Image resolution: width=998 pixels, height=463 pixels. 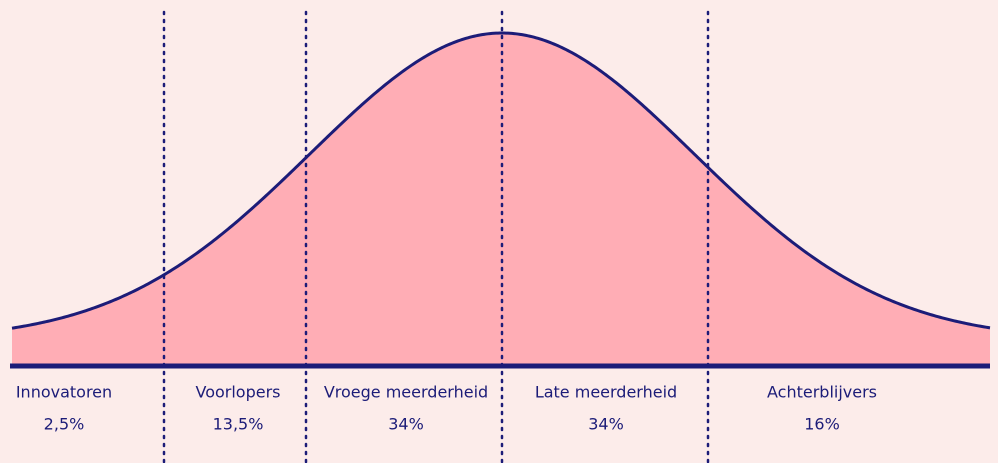 What do you see at coordinates (238, 424) in the screenshot?
I see `segment-share: 13,5%` at bounding box center [238, 424].